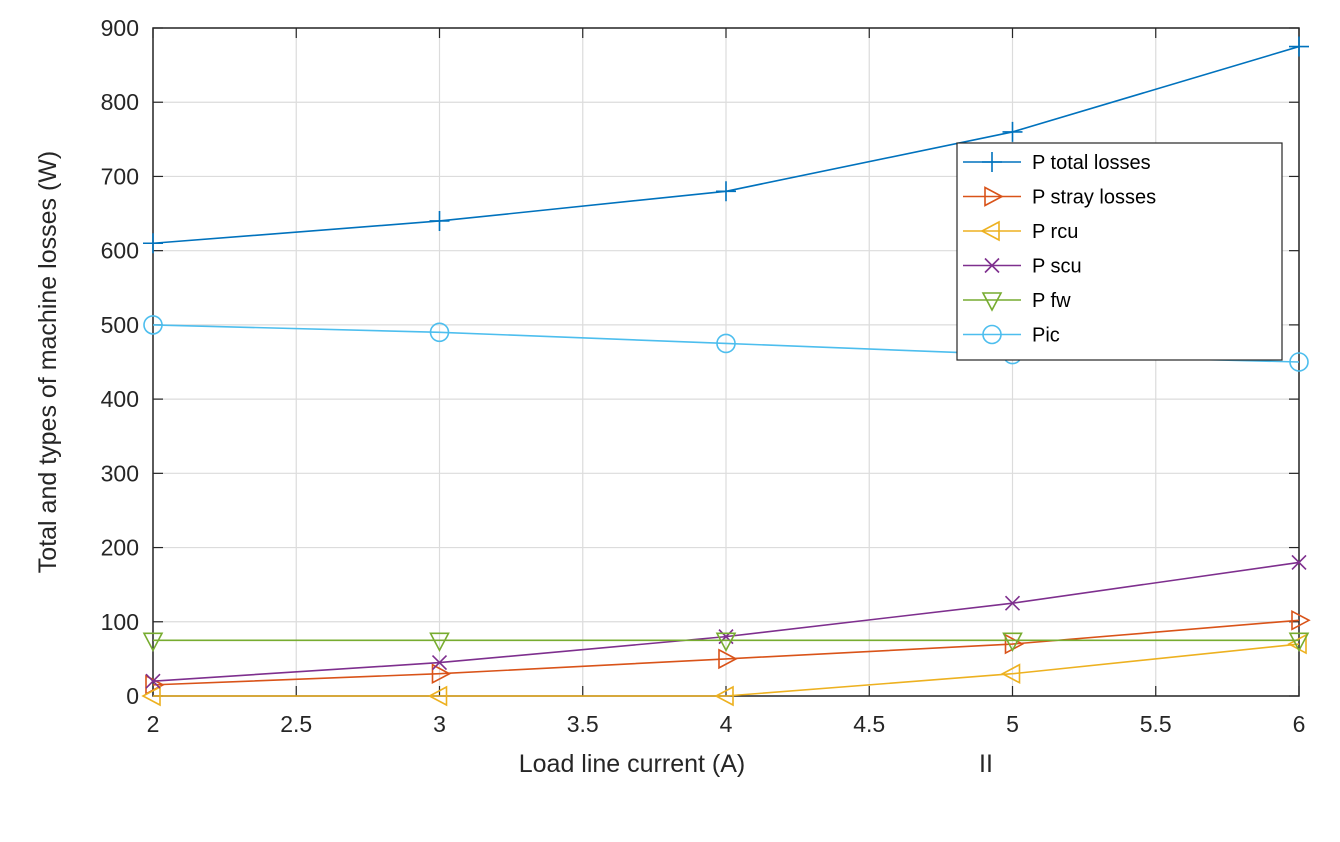  What do you see at coordinates (726, 724) in the screenshot?
I see `x-tick-label: 4` at bounding box center [726, 724].